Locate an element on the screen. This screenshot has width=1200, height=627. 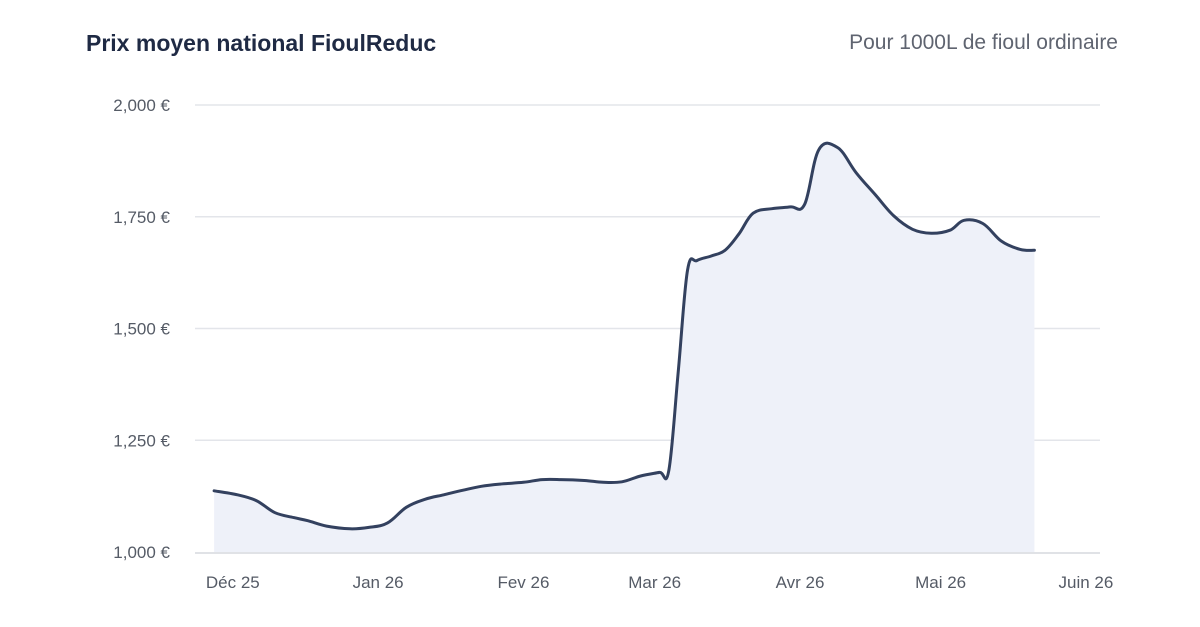
x-tick-label: Juin 26 is located at coordinates (1086, 582).